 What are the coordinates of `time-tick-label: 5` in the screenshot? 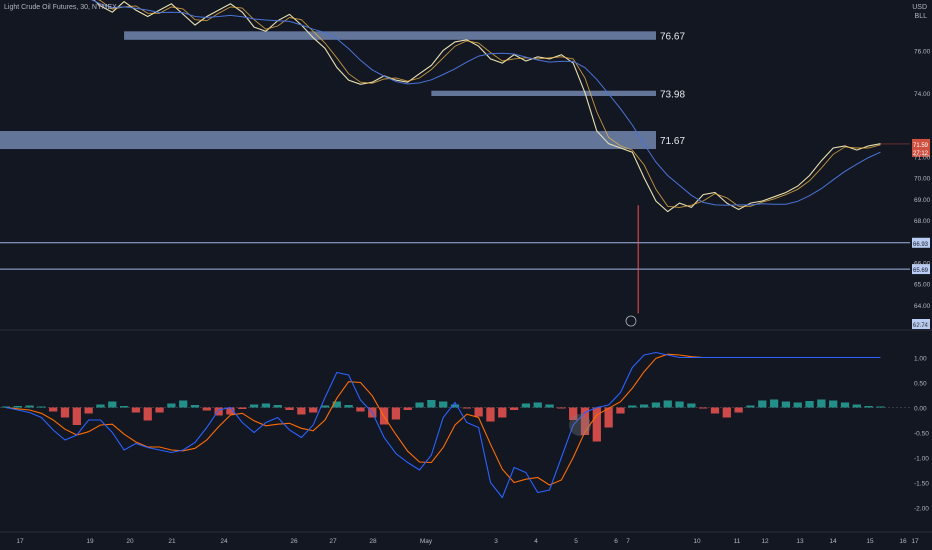 It's located at (576, 541).